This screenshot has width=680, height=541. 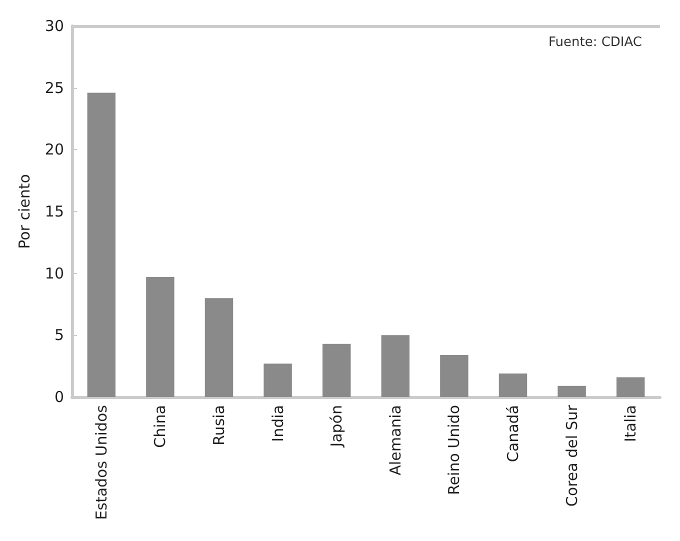 What do you see at coordinates (54, 273) in the screenshot?
I see `y-tick-label: 10` at bounding box center [54, 273].